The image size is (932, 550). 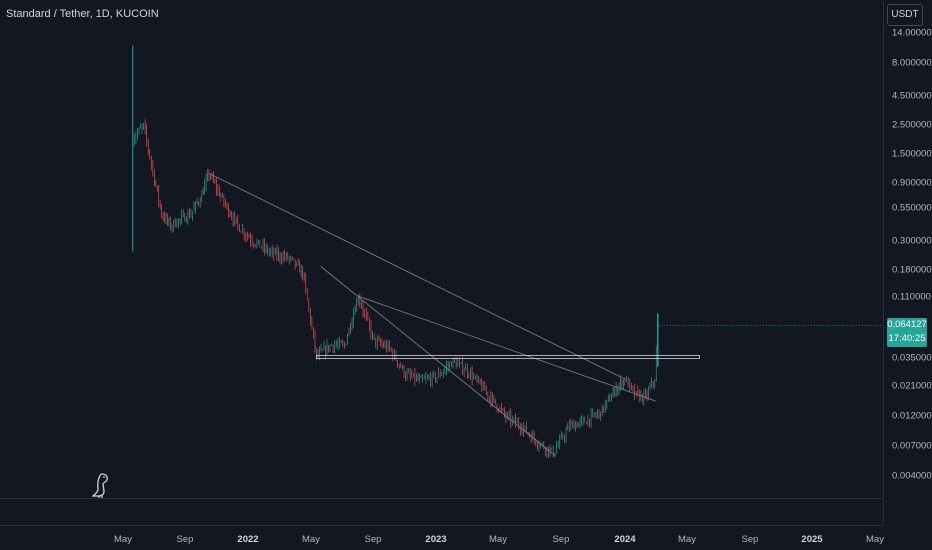 What do you see at coordinates (907, 262) in the screenshot?
I see `price-axis` at bounding box center [907, 262].